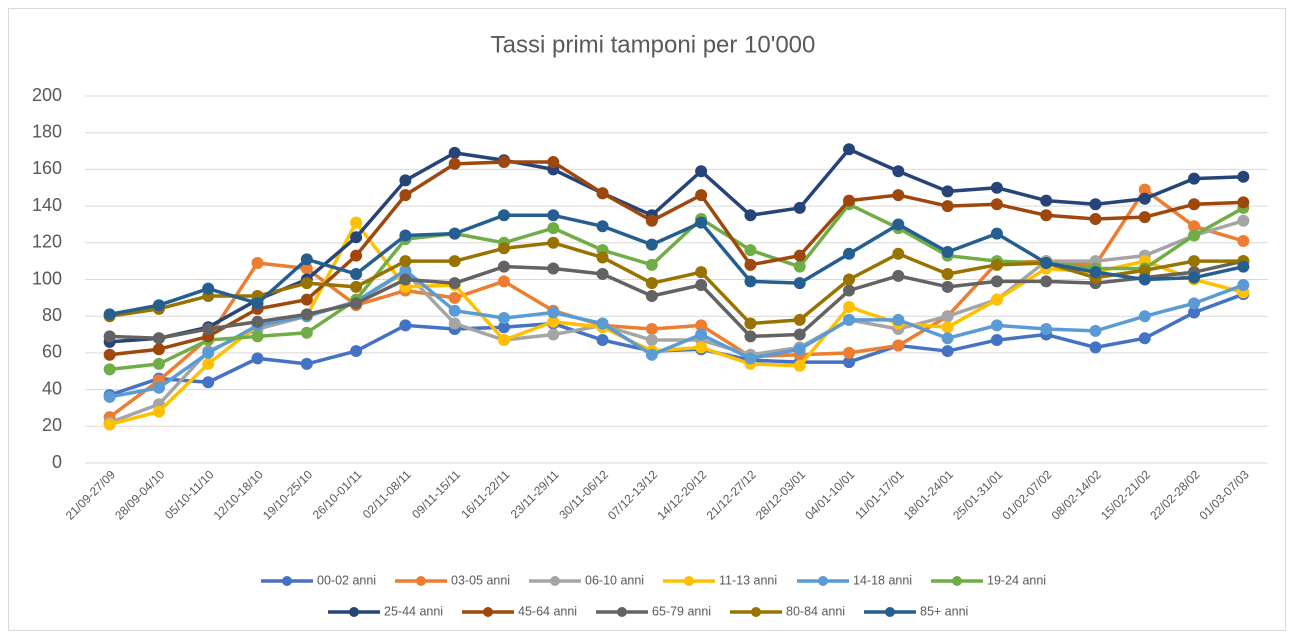 The image size is (1294, 639). What do you see at coordinates (52, 425) in the screenshot?
I see `y-tick-label: 20` at bounding box center [52, 425].